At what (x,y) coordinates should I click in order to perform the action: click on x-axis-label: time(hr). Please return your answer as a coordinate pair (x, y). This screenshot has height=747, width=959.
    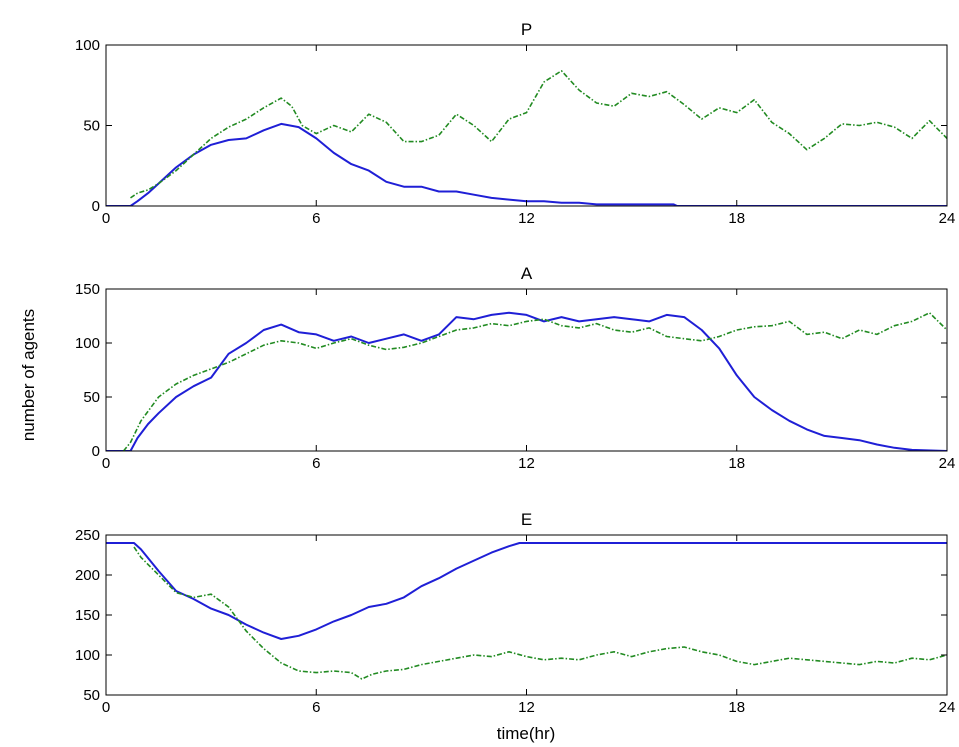
    Looking at the image, I should click on (526, 733).